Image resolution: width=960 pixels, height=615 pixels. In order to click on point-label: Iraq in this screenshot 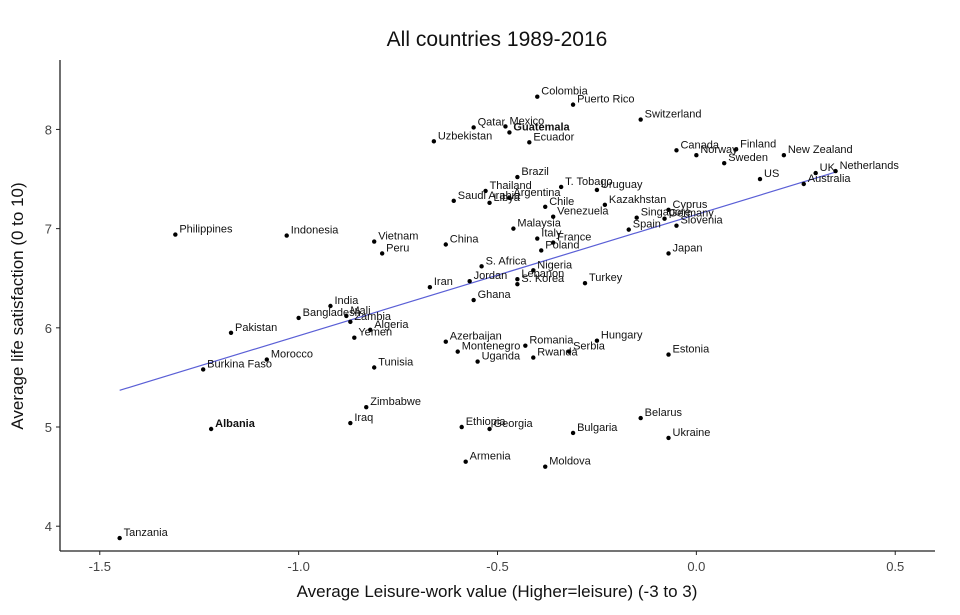, I will do `click(363, 418)`.